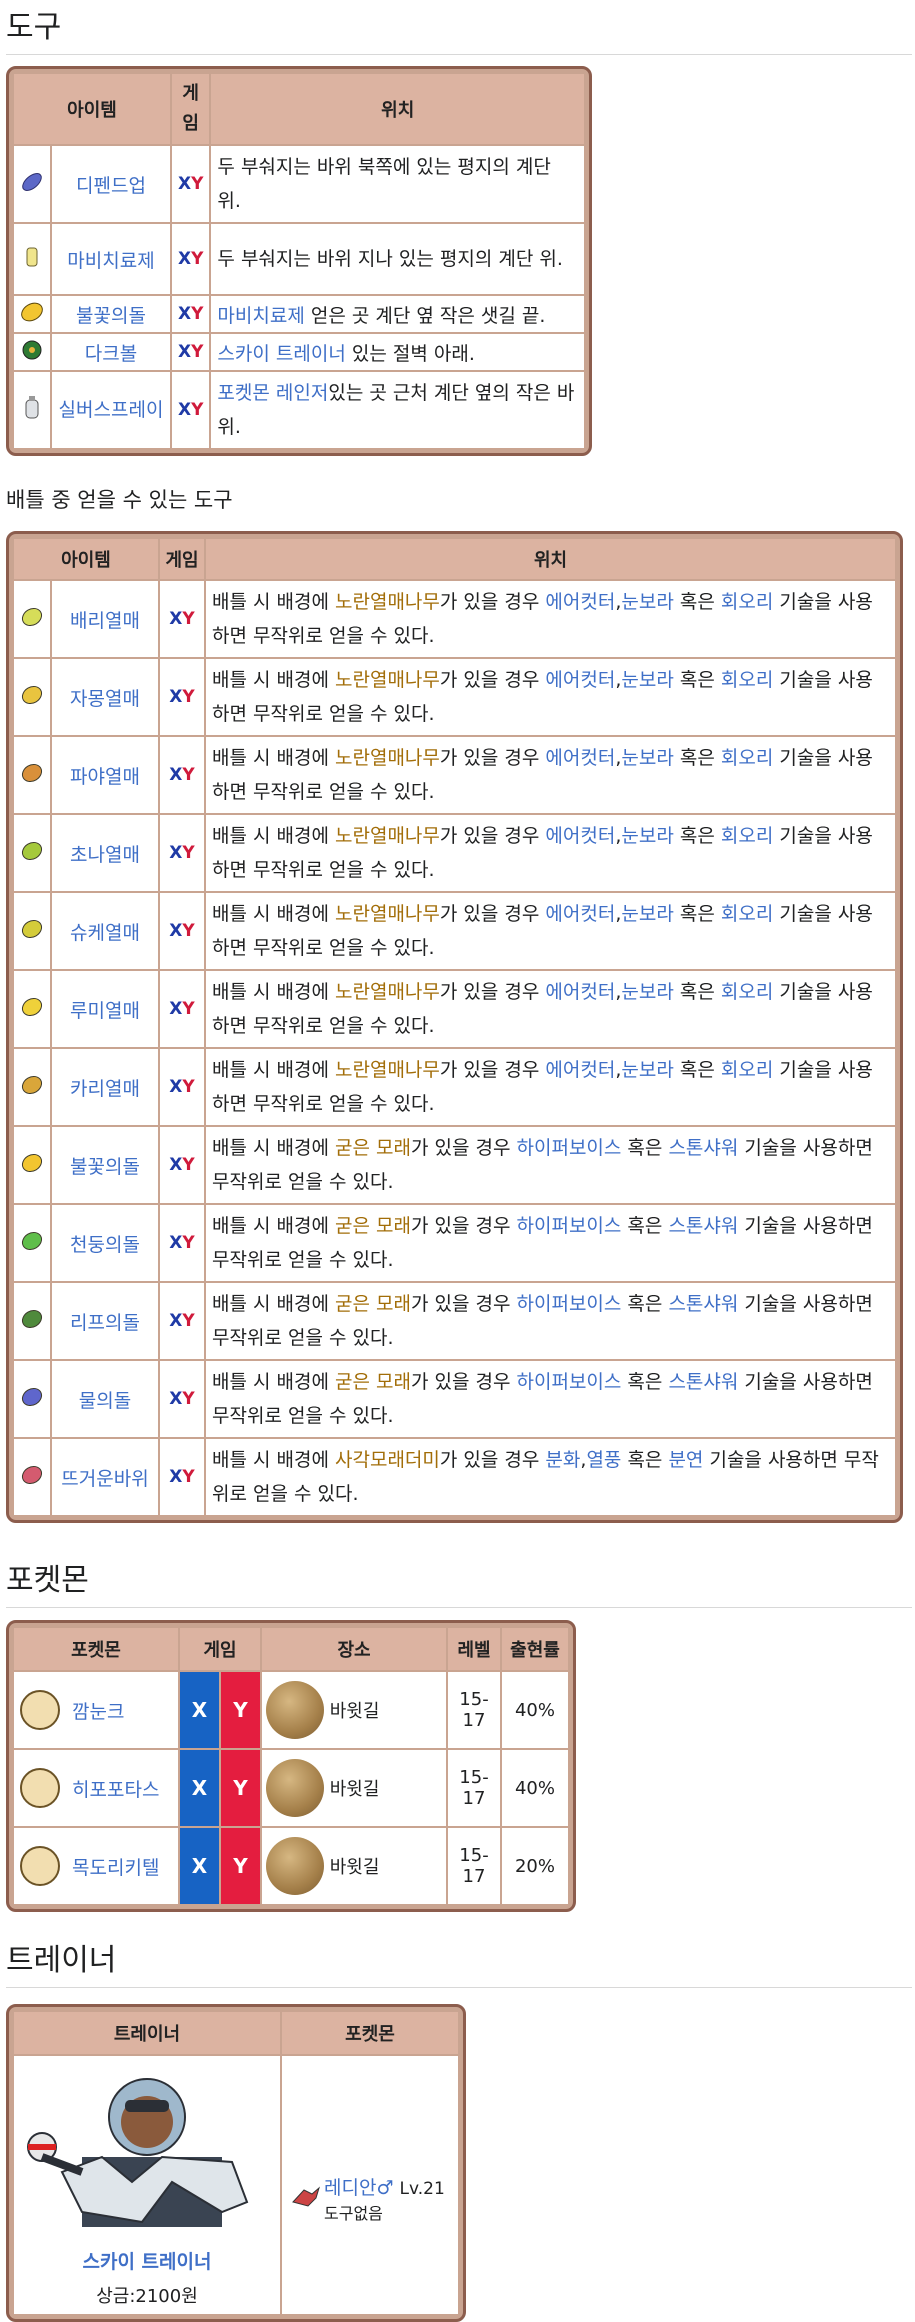  What do you see at coordinates (686, 1460) in the screenshot?
I see `move-link: 분연` at bounding box center [686, 1460].